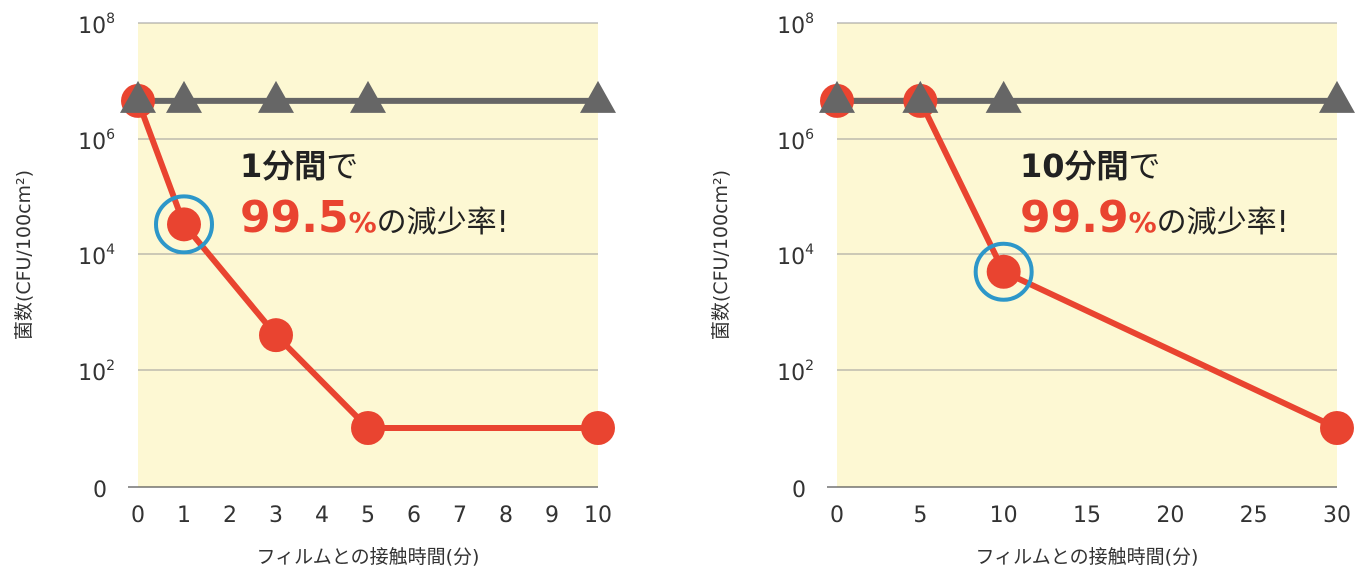 The height and width of the screenshot is (572, 1358). What do you see at coordinates (1087, 515) in the screenshot?
I see `x-tick-label: 15` at bounding box center [1087, 515].